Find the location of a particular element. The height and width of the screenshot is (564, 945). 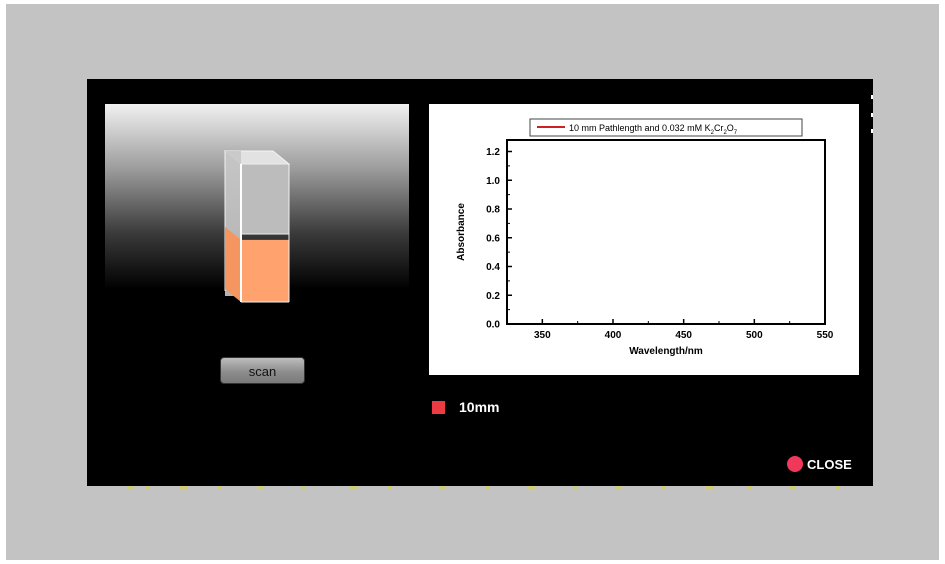

cuvette-illustration is located at coordinates (257, 226).